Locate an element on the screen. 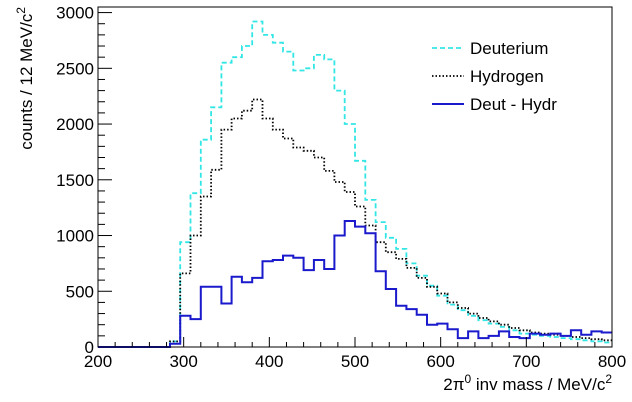 The height and width of the screenshot is (402, 632). legend-label-3: Deut - Hydr is located at coordinates (513, 104).